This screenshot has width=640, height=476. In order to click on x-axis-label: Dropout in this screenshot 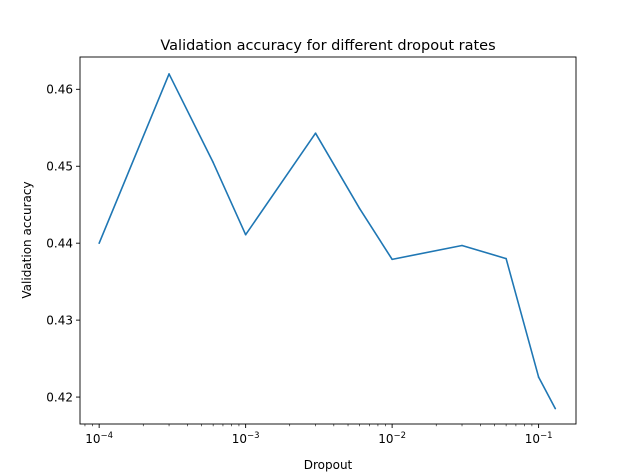, I will do `click(328, 465)`.